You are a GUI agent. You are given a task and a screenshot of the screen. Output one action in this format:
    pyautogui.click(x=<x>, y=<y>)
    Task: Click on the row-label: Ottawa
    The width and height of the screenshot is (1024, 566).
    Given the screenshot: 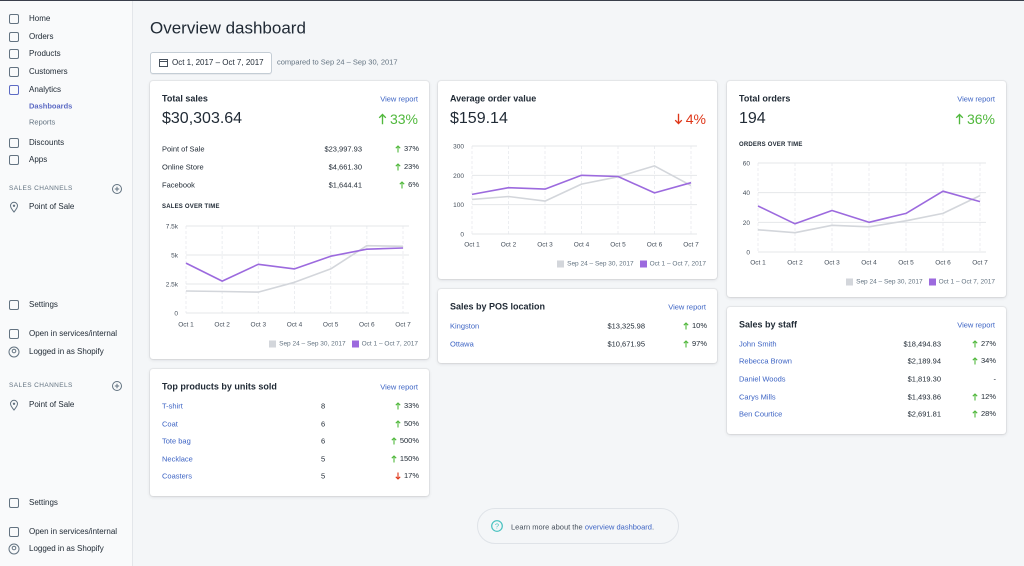 What is the action you would take?
    pyautogui.click(x=462, y=344)
    